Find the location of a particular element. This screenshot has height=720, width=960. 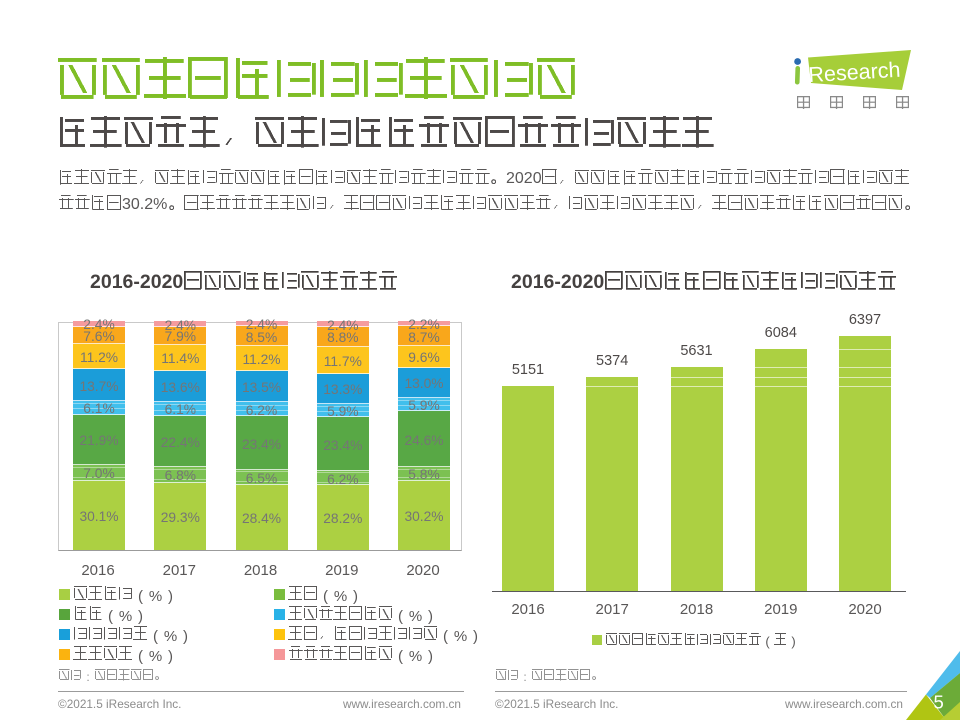

svg-text: Research is located at coordinates (854, 72).